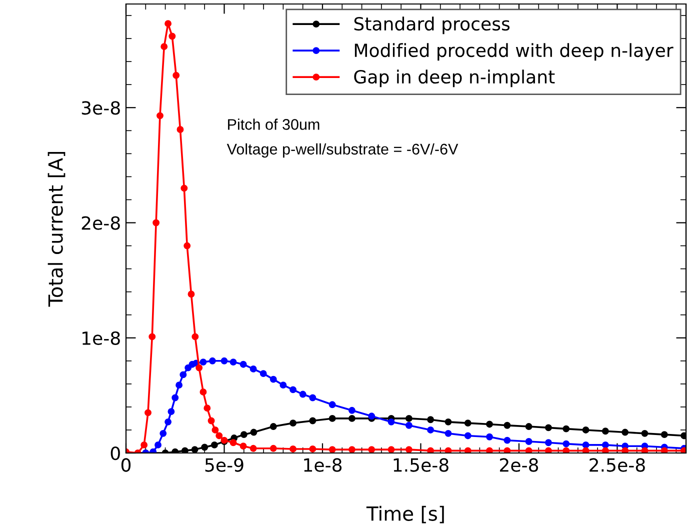  Describe the element at coordinates (101, 338) in the screenshot. I see `y-tick-label: 1e-8` at that location.